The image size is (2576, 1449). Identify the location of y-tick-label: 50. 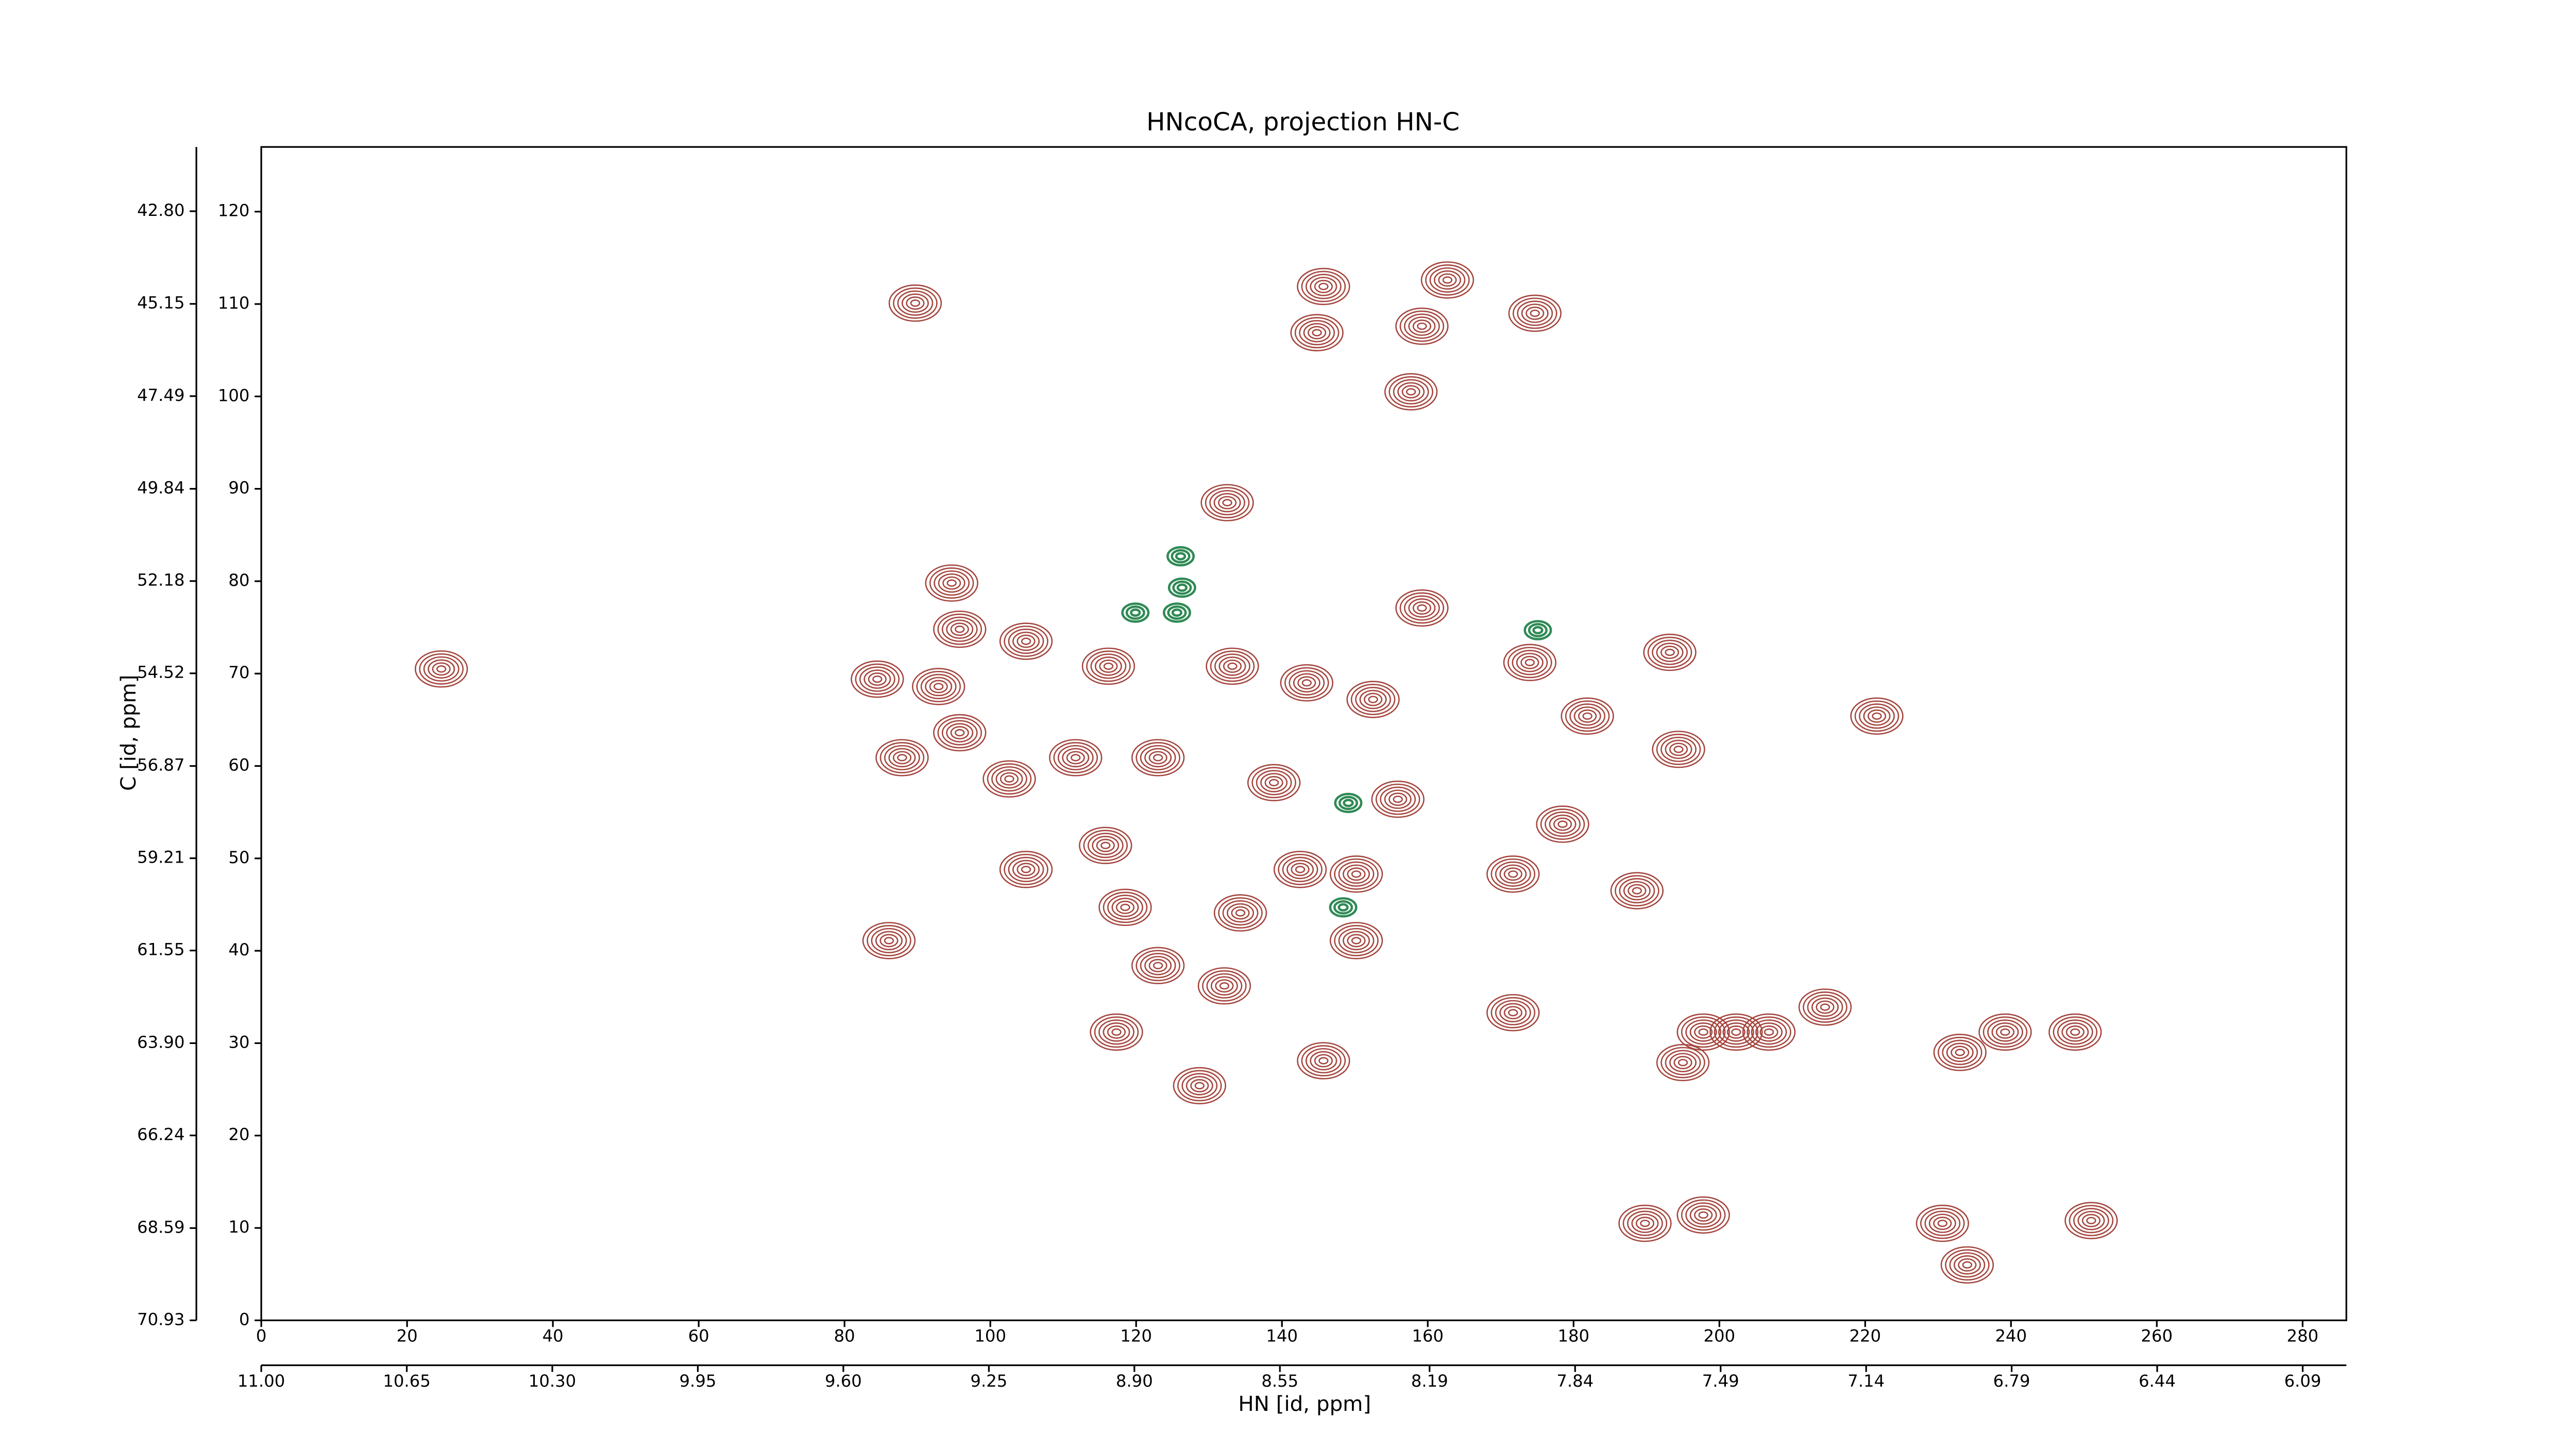
(238, 857).